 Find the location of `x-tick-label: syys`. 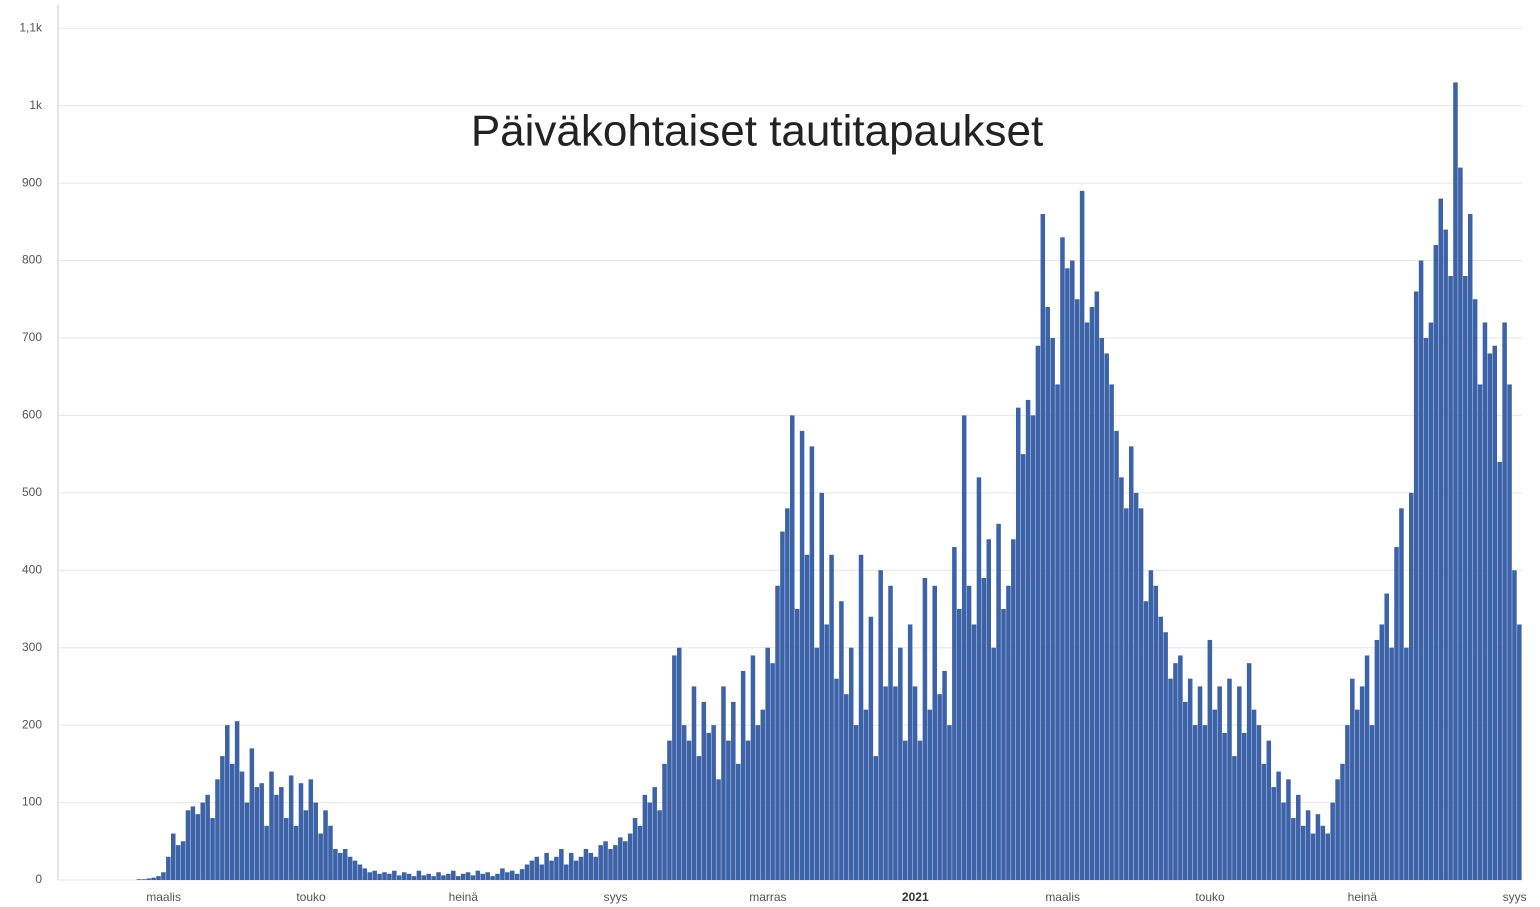

x-tick-label: syys is located at coordinates (1515, 897).